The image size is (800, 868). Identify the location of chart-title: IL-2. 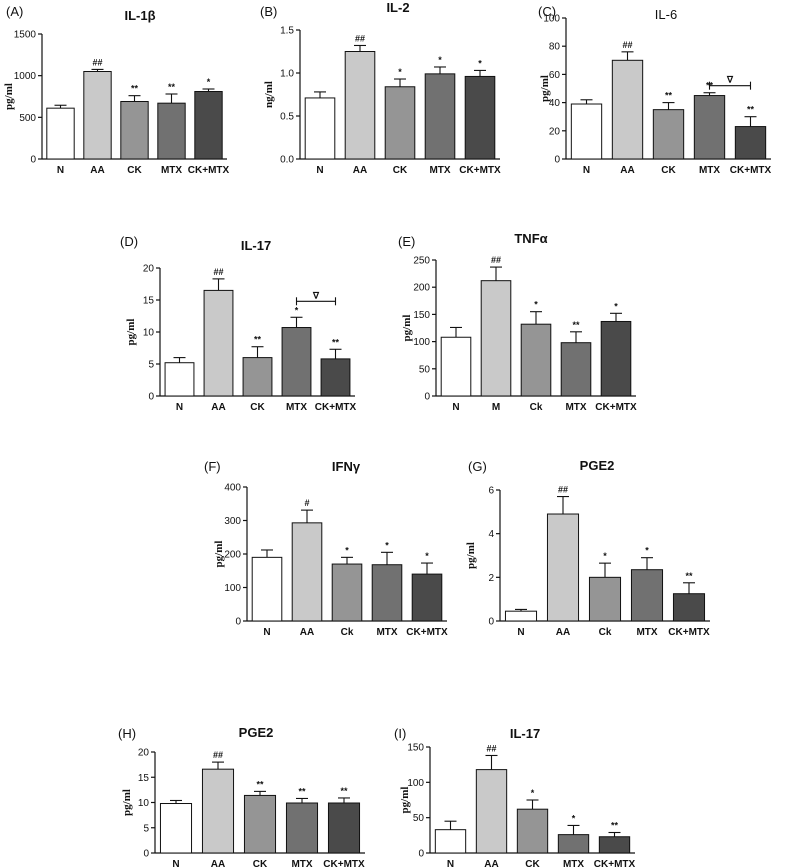
(397, 7).